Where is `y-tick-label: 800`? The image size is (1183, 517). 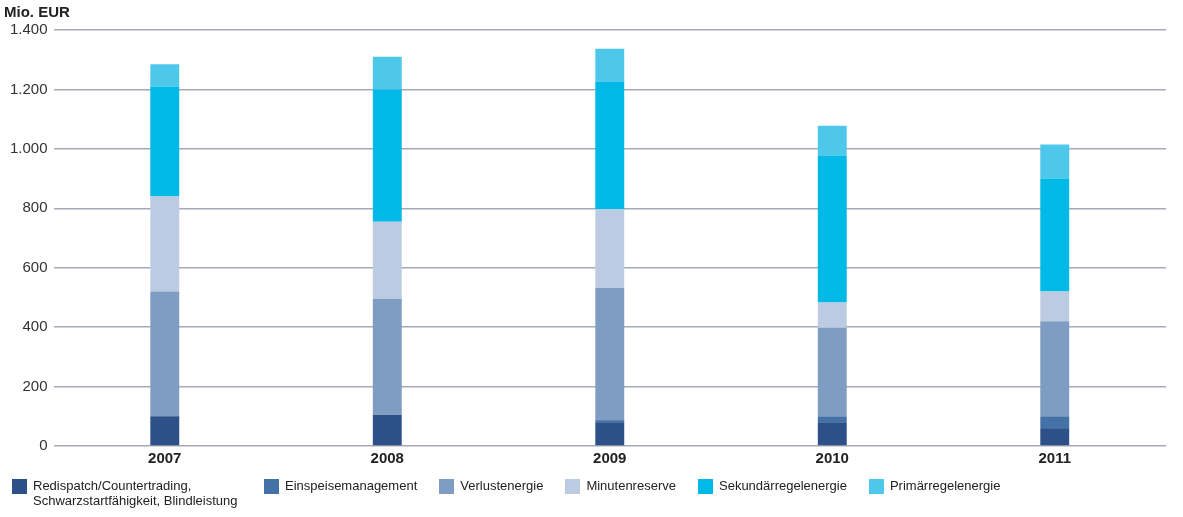 y-tick-label: 800 is located at coordinates (35, 207).